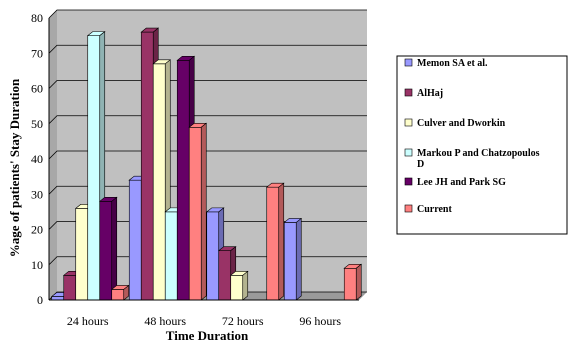  I want to click on y-tick-label: 60, so click(37, 89).